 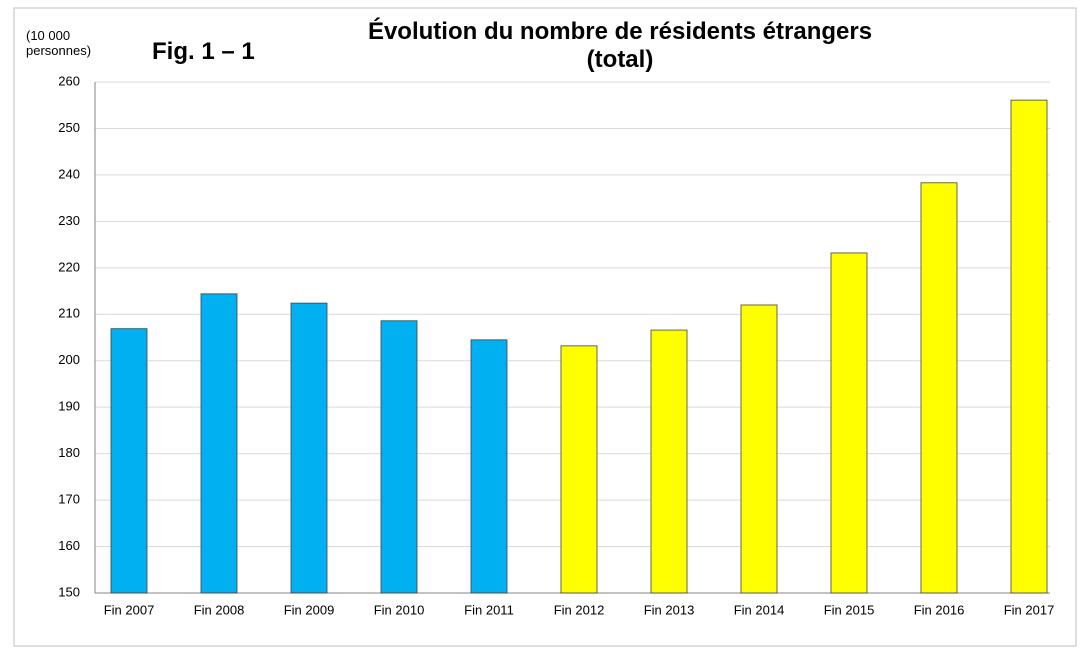 What do you see at coordinates (399, 609) in the screenshot?
I see `x-tick-label: Fin 2010` at bounding box center [399, 609].